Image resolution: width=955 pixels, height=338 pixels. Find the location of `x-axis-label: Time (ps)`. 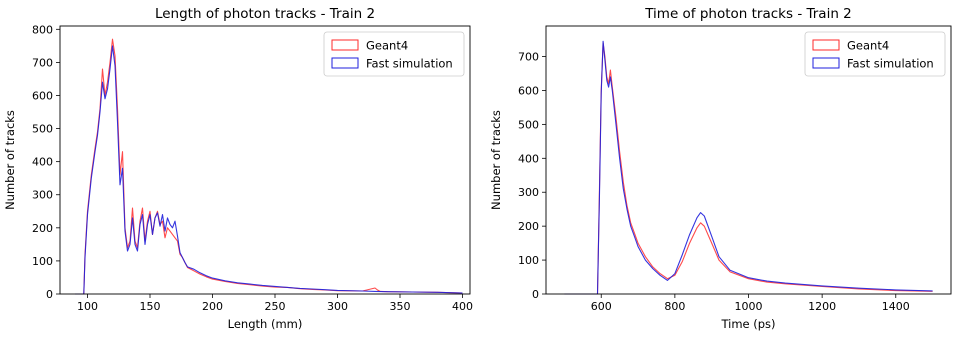

x-axis-label: Time (ps) is located at coordinates (747, 324).